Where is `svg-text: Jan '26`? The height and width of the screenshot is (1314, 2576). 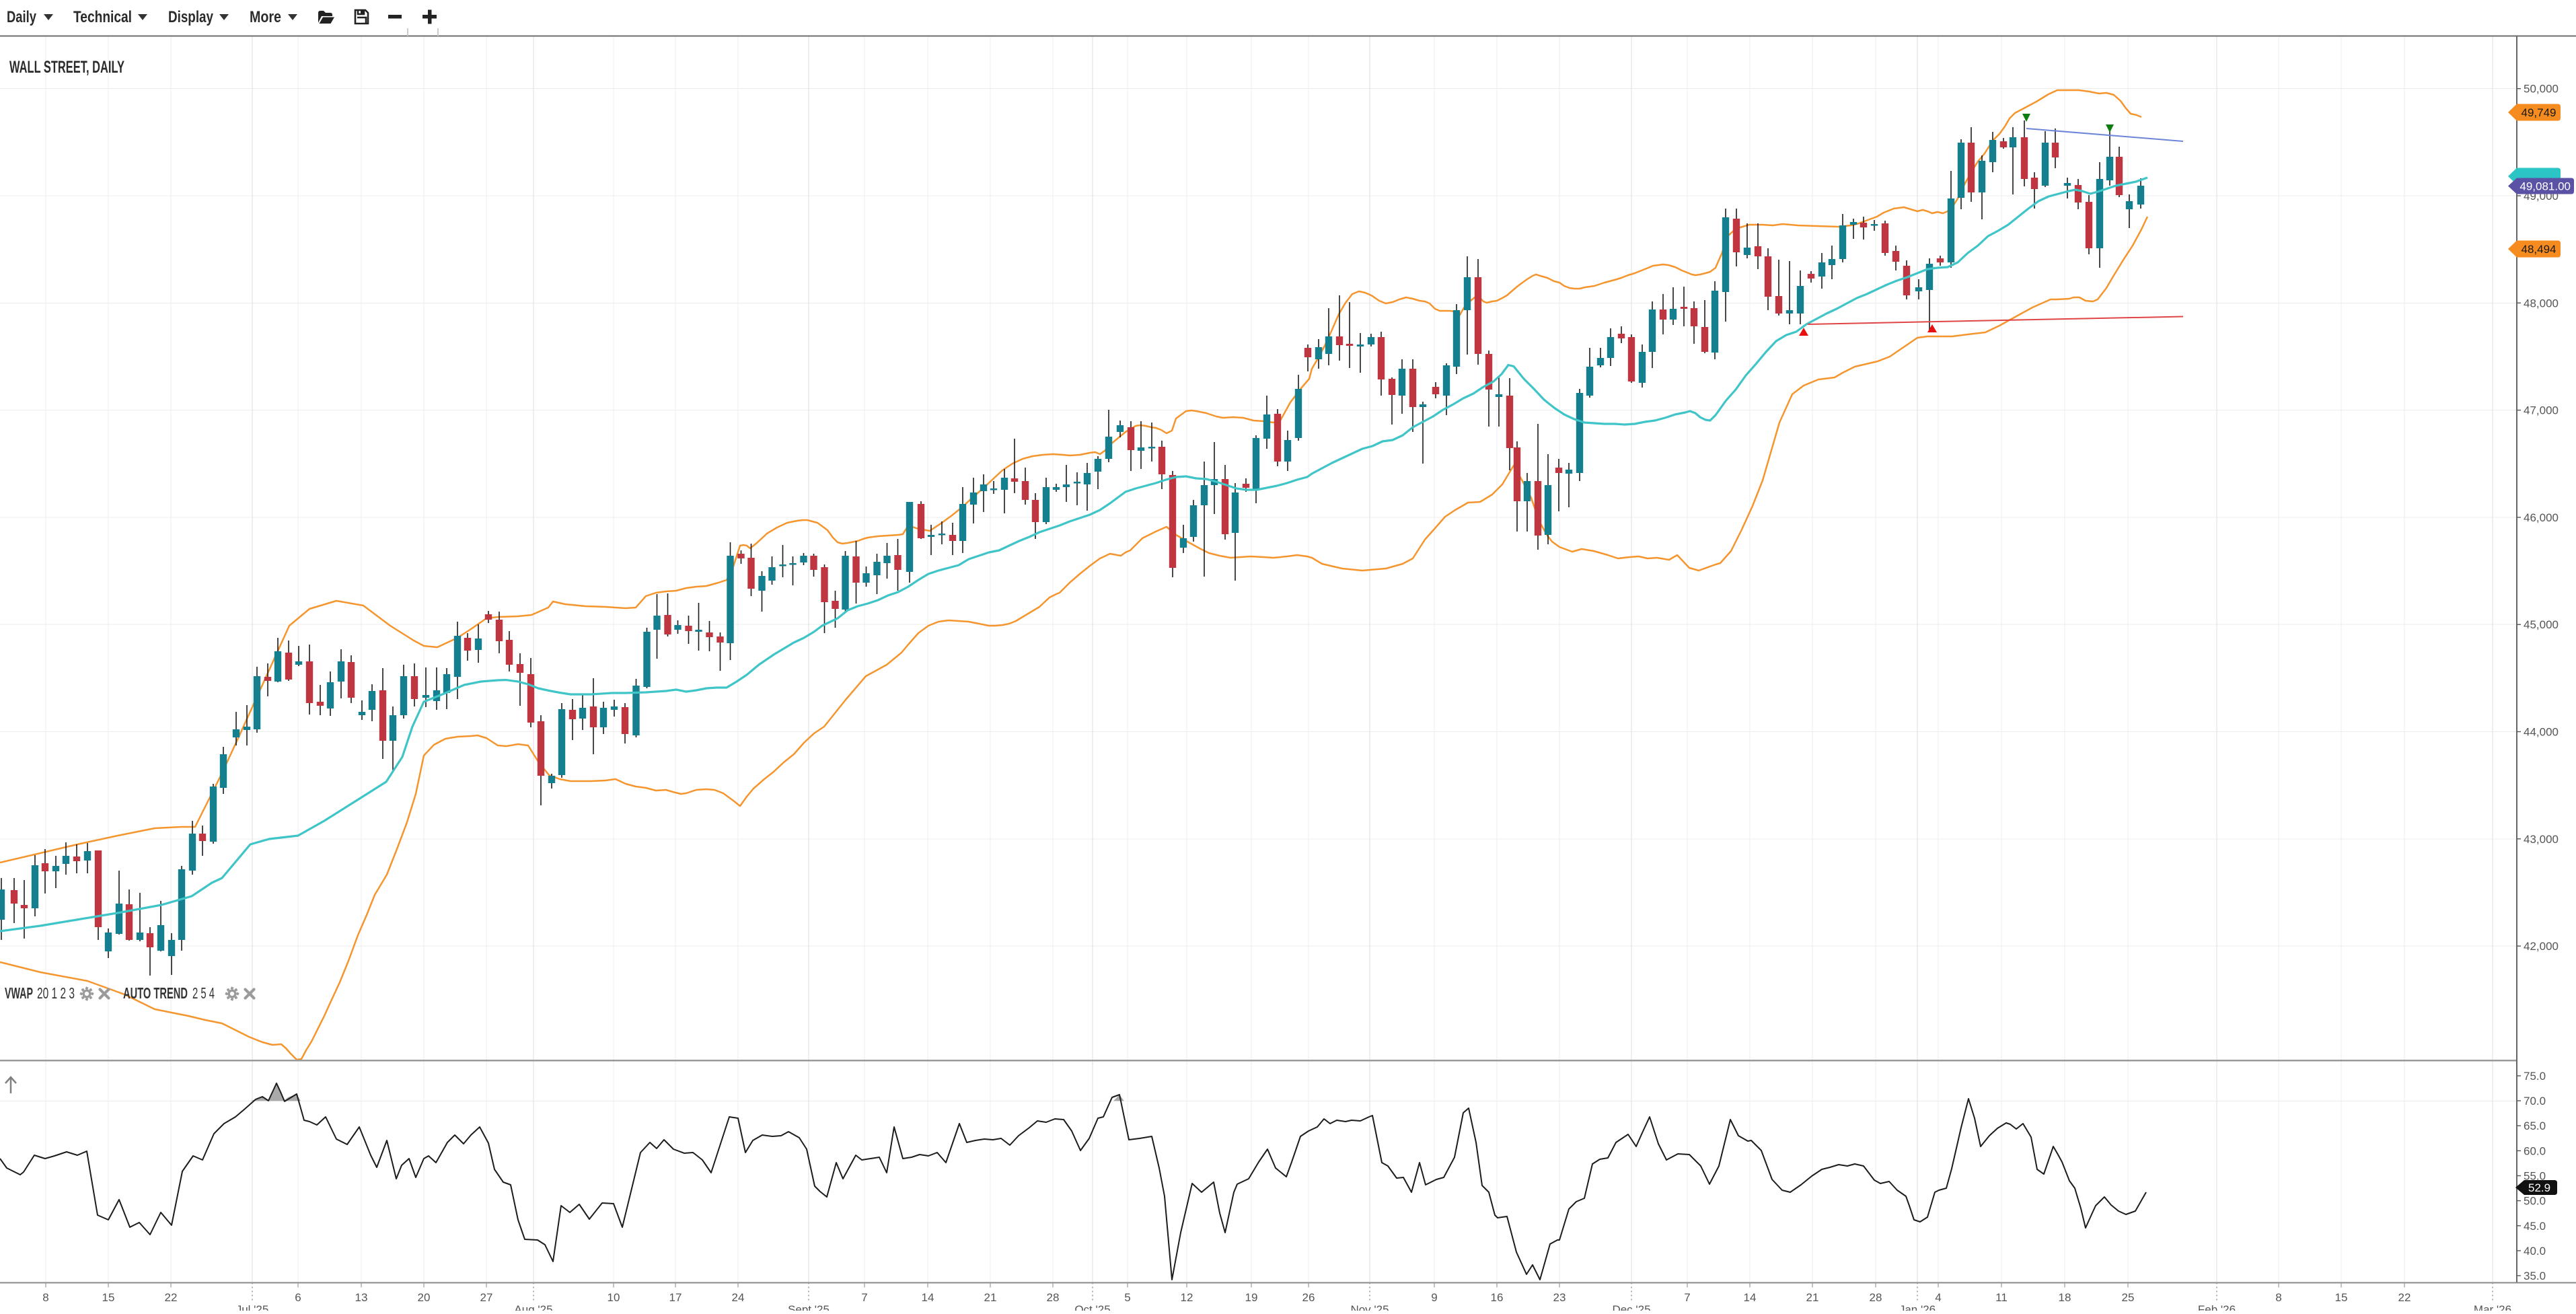 svg-text: Jan '26 is located at coordinates (1917, 1307).